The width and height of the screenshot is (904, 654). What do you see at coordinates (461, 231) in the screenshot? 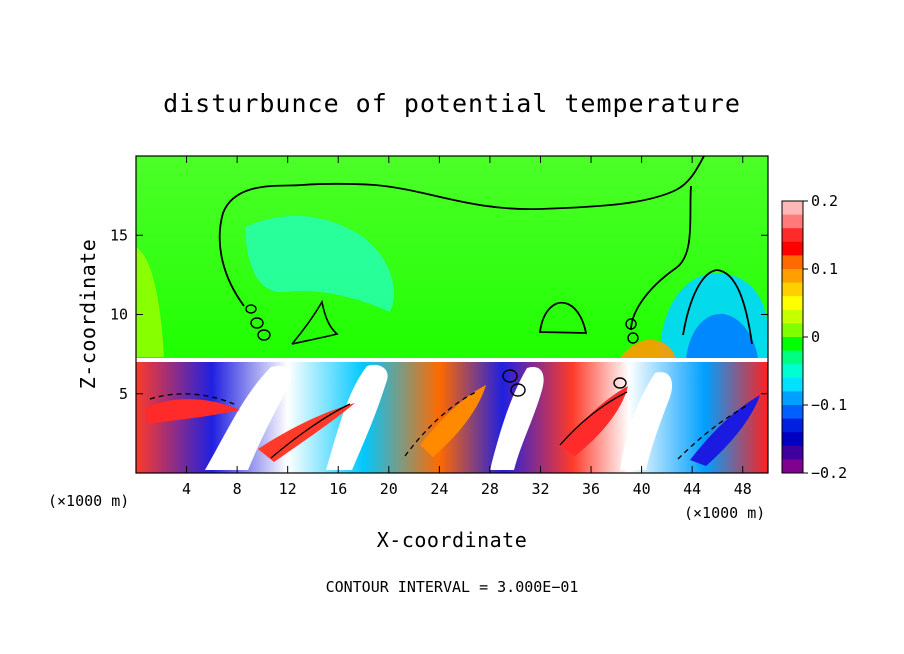
I see `contour-upper-main` at bounding box center [461, 231].